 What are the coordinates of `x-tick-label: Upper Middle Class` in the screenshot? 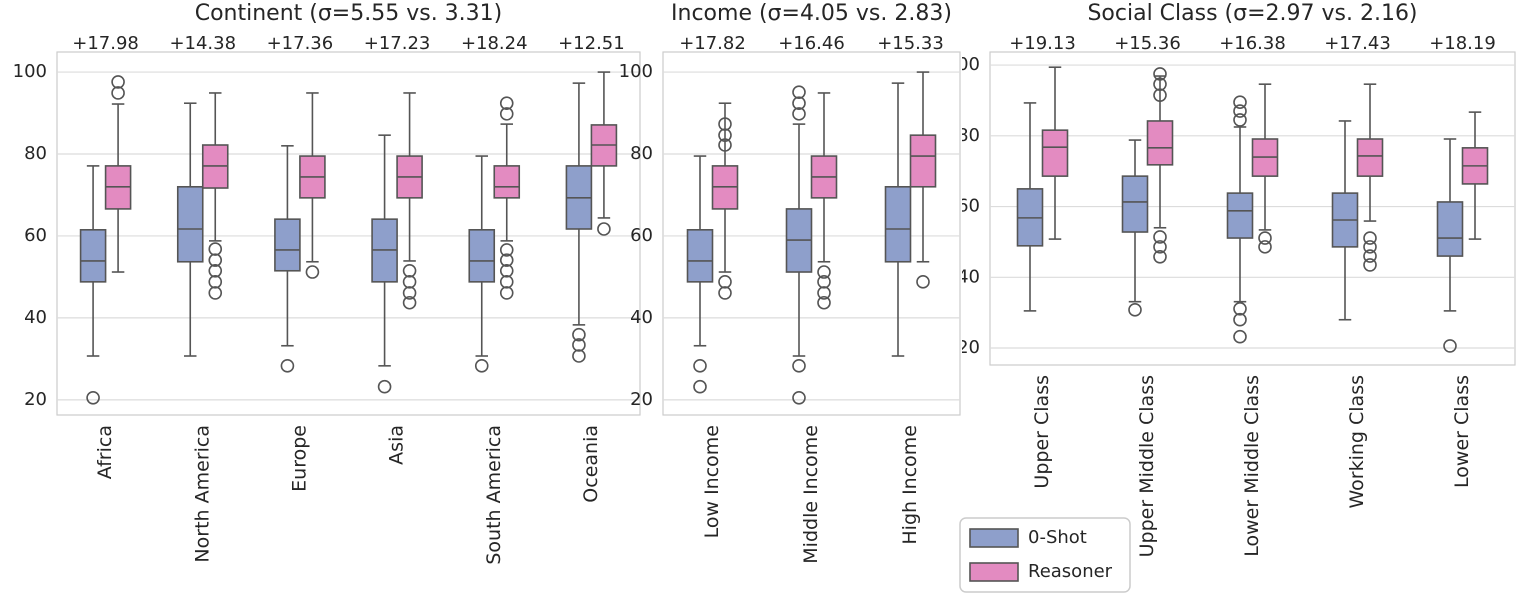 It's located at (1147, 466).